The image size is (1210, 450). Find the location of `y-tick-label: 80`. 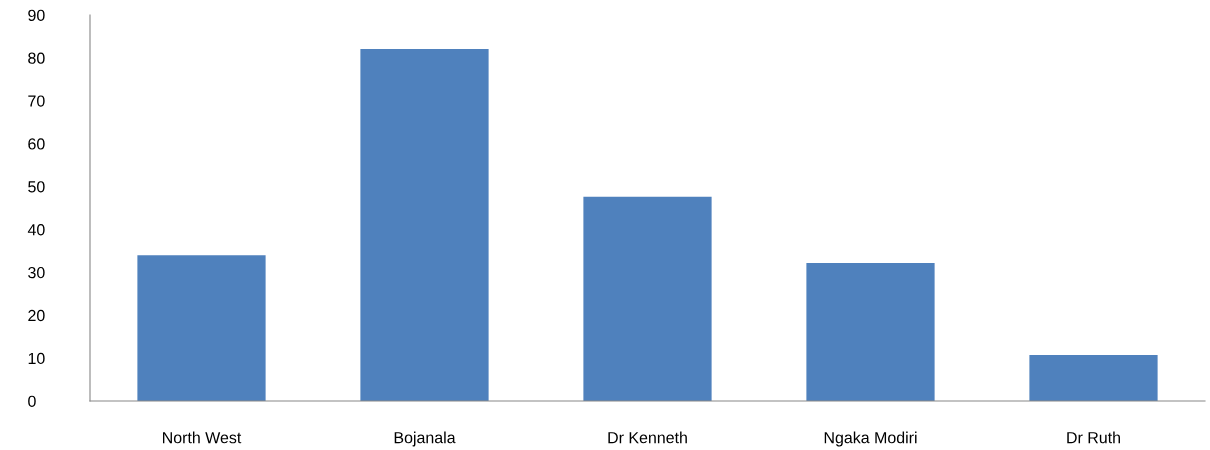

y-tick-label: 80 is located at coordinates (36, 58).